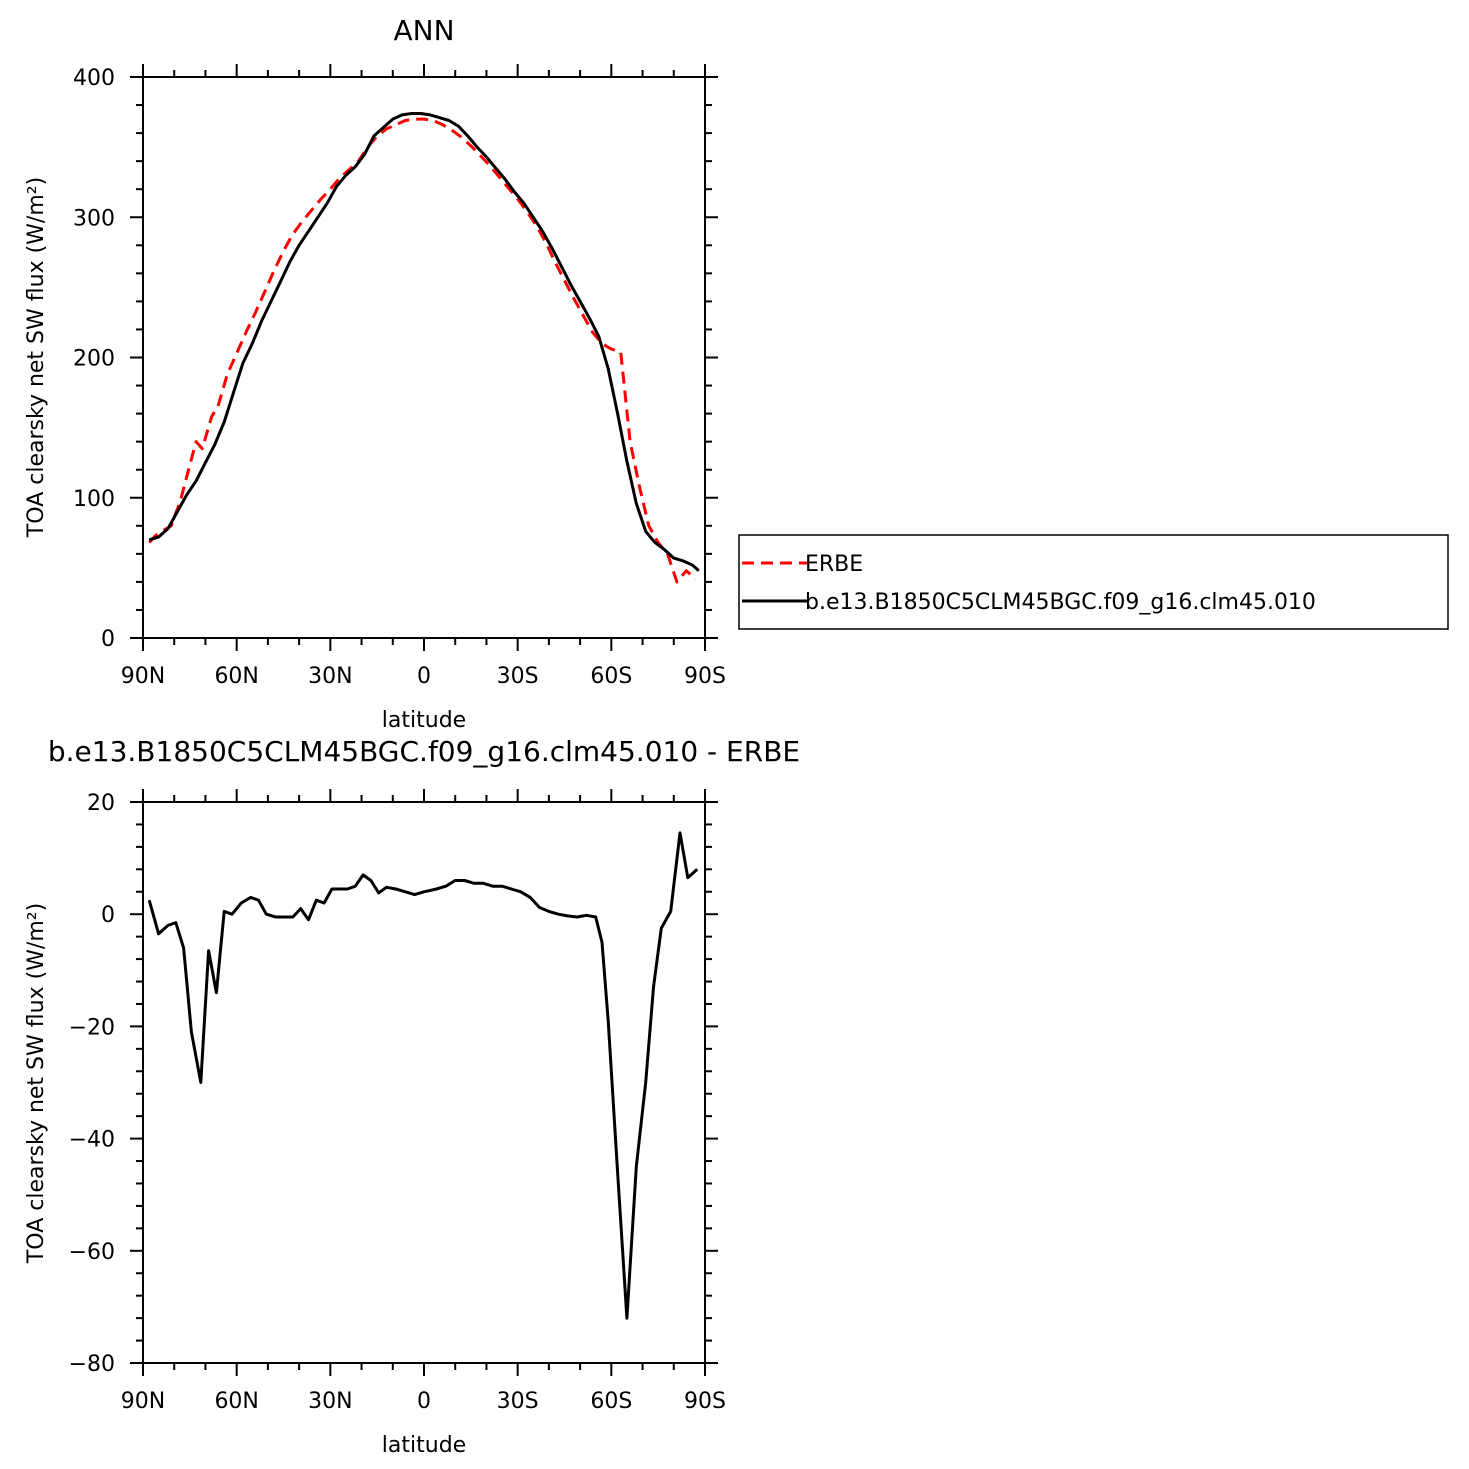  Describe the element at coordinates (834, 564) in the screenshot. I see `legend-entry-label: ERBE` at that location.